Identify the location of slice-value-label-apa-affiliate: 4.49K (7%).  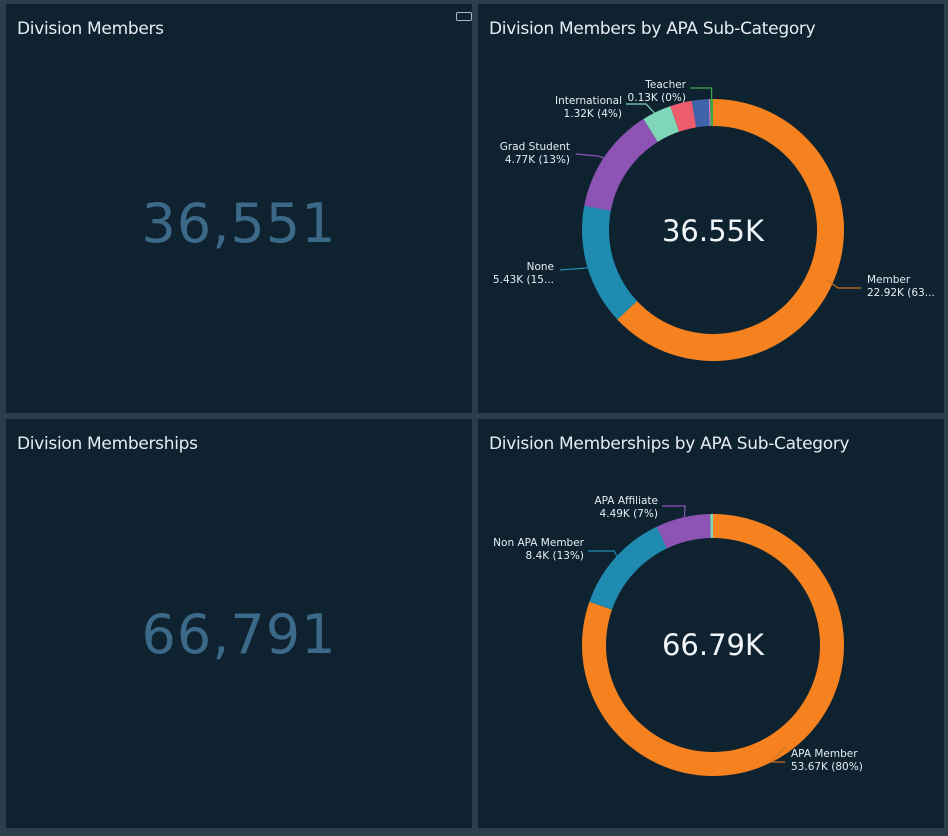
(629, 514).